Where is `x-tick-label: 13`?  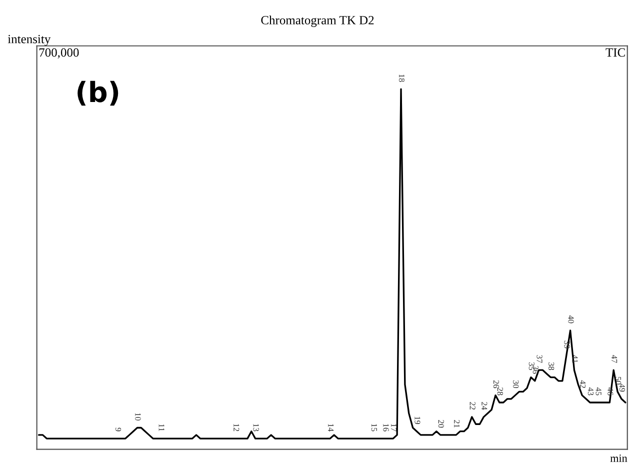
x-tick-label: 13 is located at coordinates (256, 428).